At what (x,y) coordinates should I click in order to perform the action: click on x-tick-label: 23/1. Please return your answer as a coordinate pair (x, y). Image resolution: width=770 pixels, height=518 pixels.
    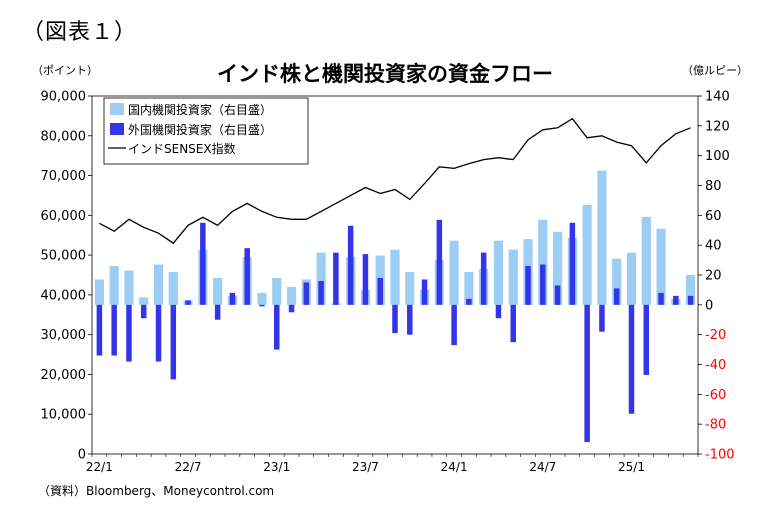
    Looking at the image, I should click on (276, 467).